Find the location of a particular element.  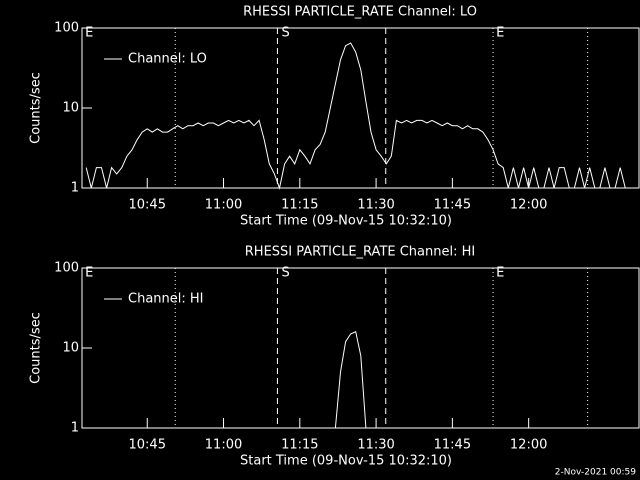

data-line is located at coordinates (350, 379).